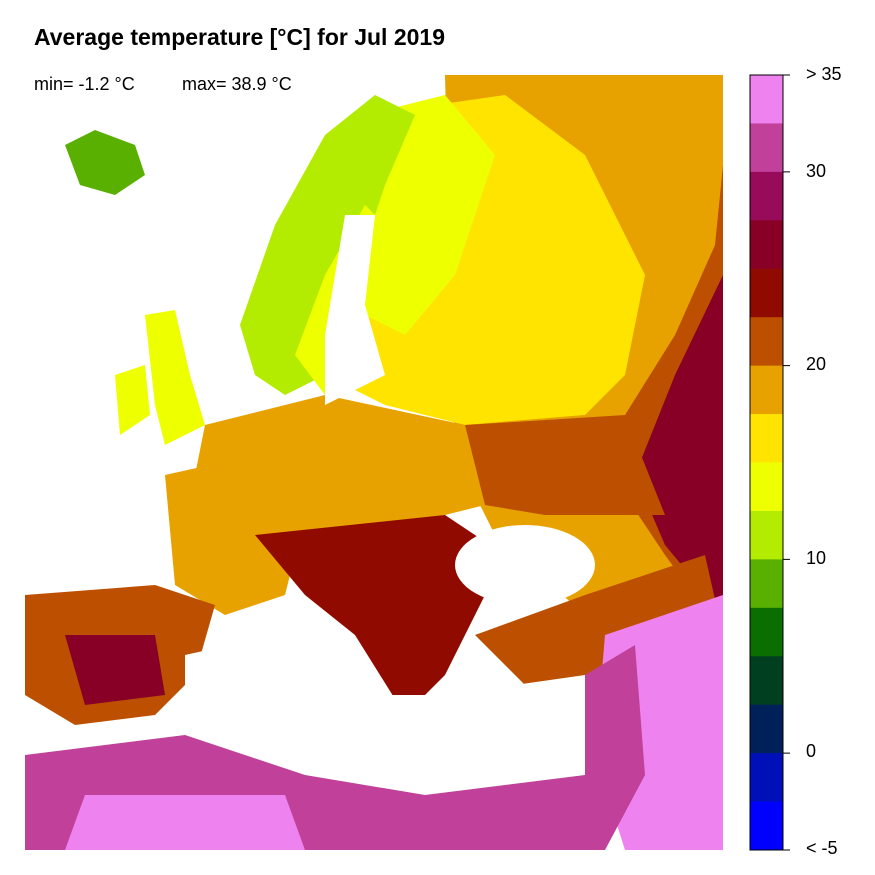 This screenshot has width=875, height=875. I want to click on black-sea, so click(525, 565).